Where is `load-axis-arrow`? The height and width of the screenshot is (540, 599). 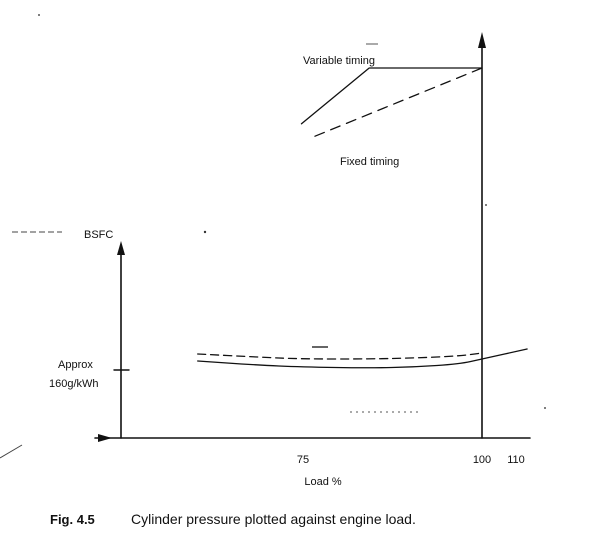 load-axis-arrow is located at coordinates (105, 438).